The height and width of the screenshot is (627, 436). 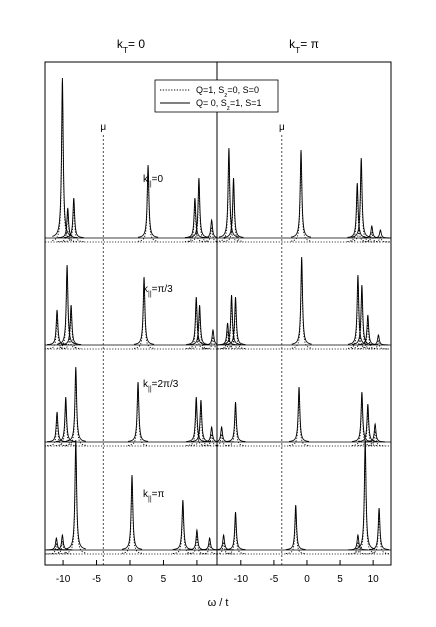 I want to click on legend-label-part: =1, S=1, so click(x=246, y=103).